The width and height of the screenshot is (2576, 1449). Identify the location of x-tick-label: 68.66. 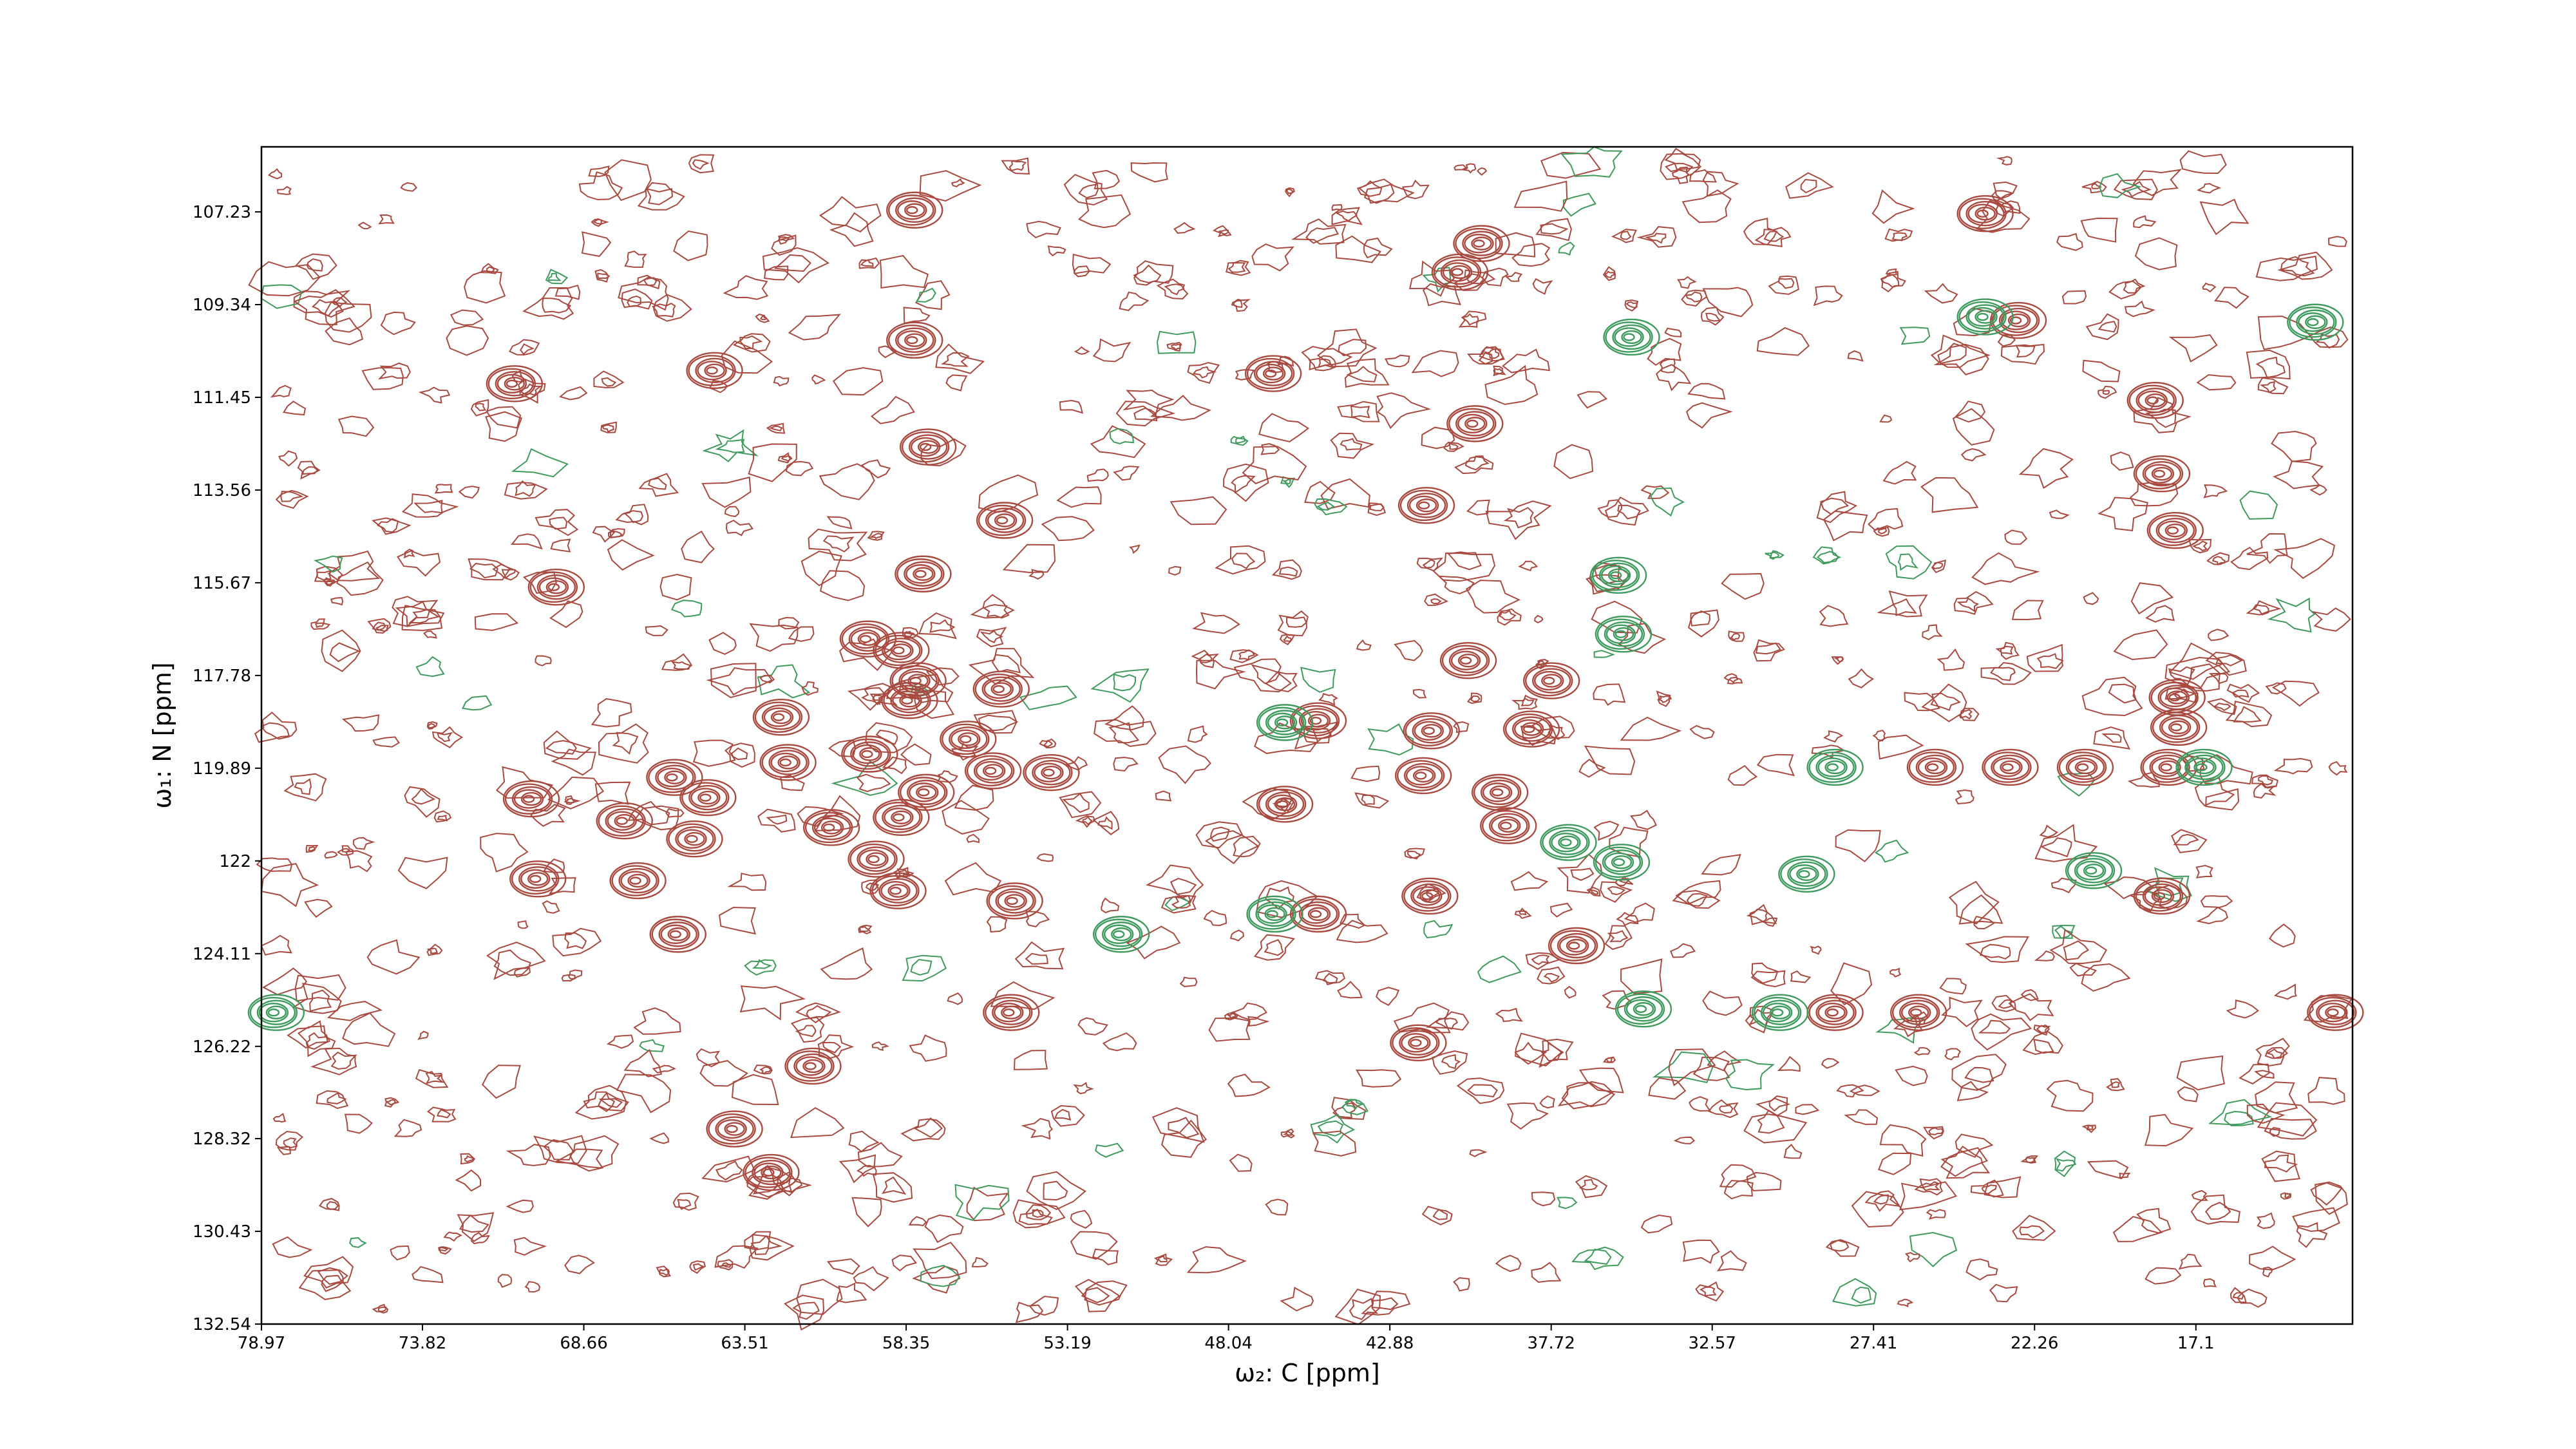
(583, 1343).